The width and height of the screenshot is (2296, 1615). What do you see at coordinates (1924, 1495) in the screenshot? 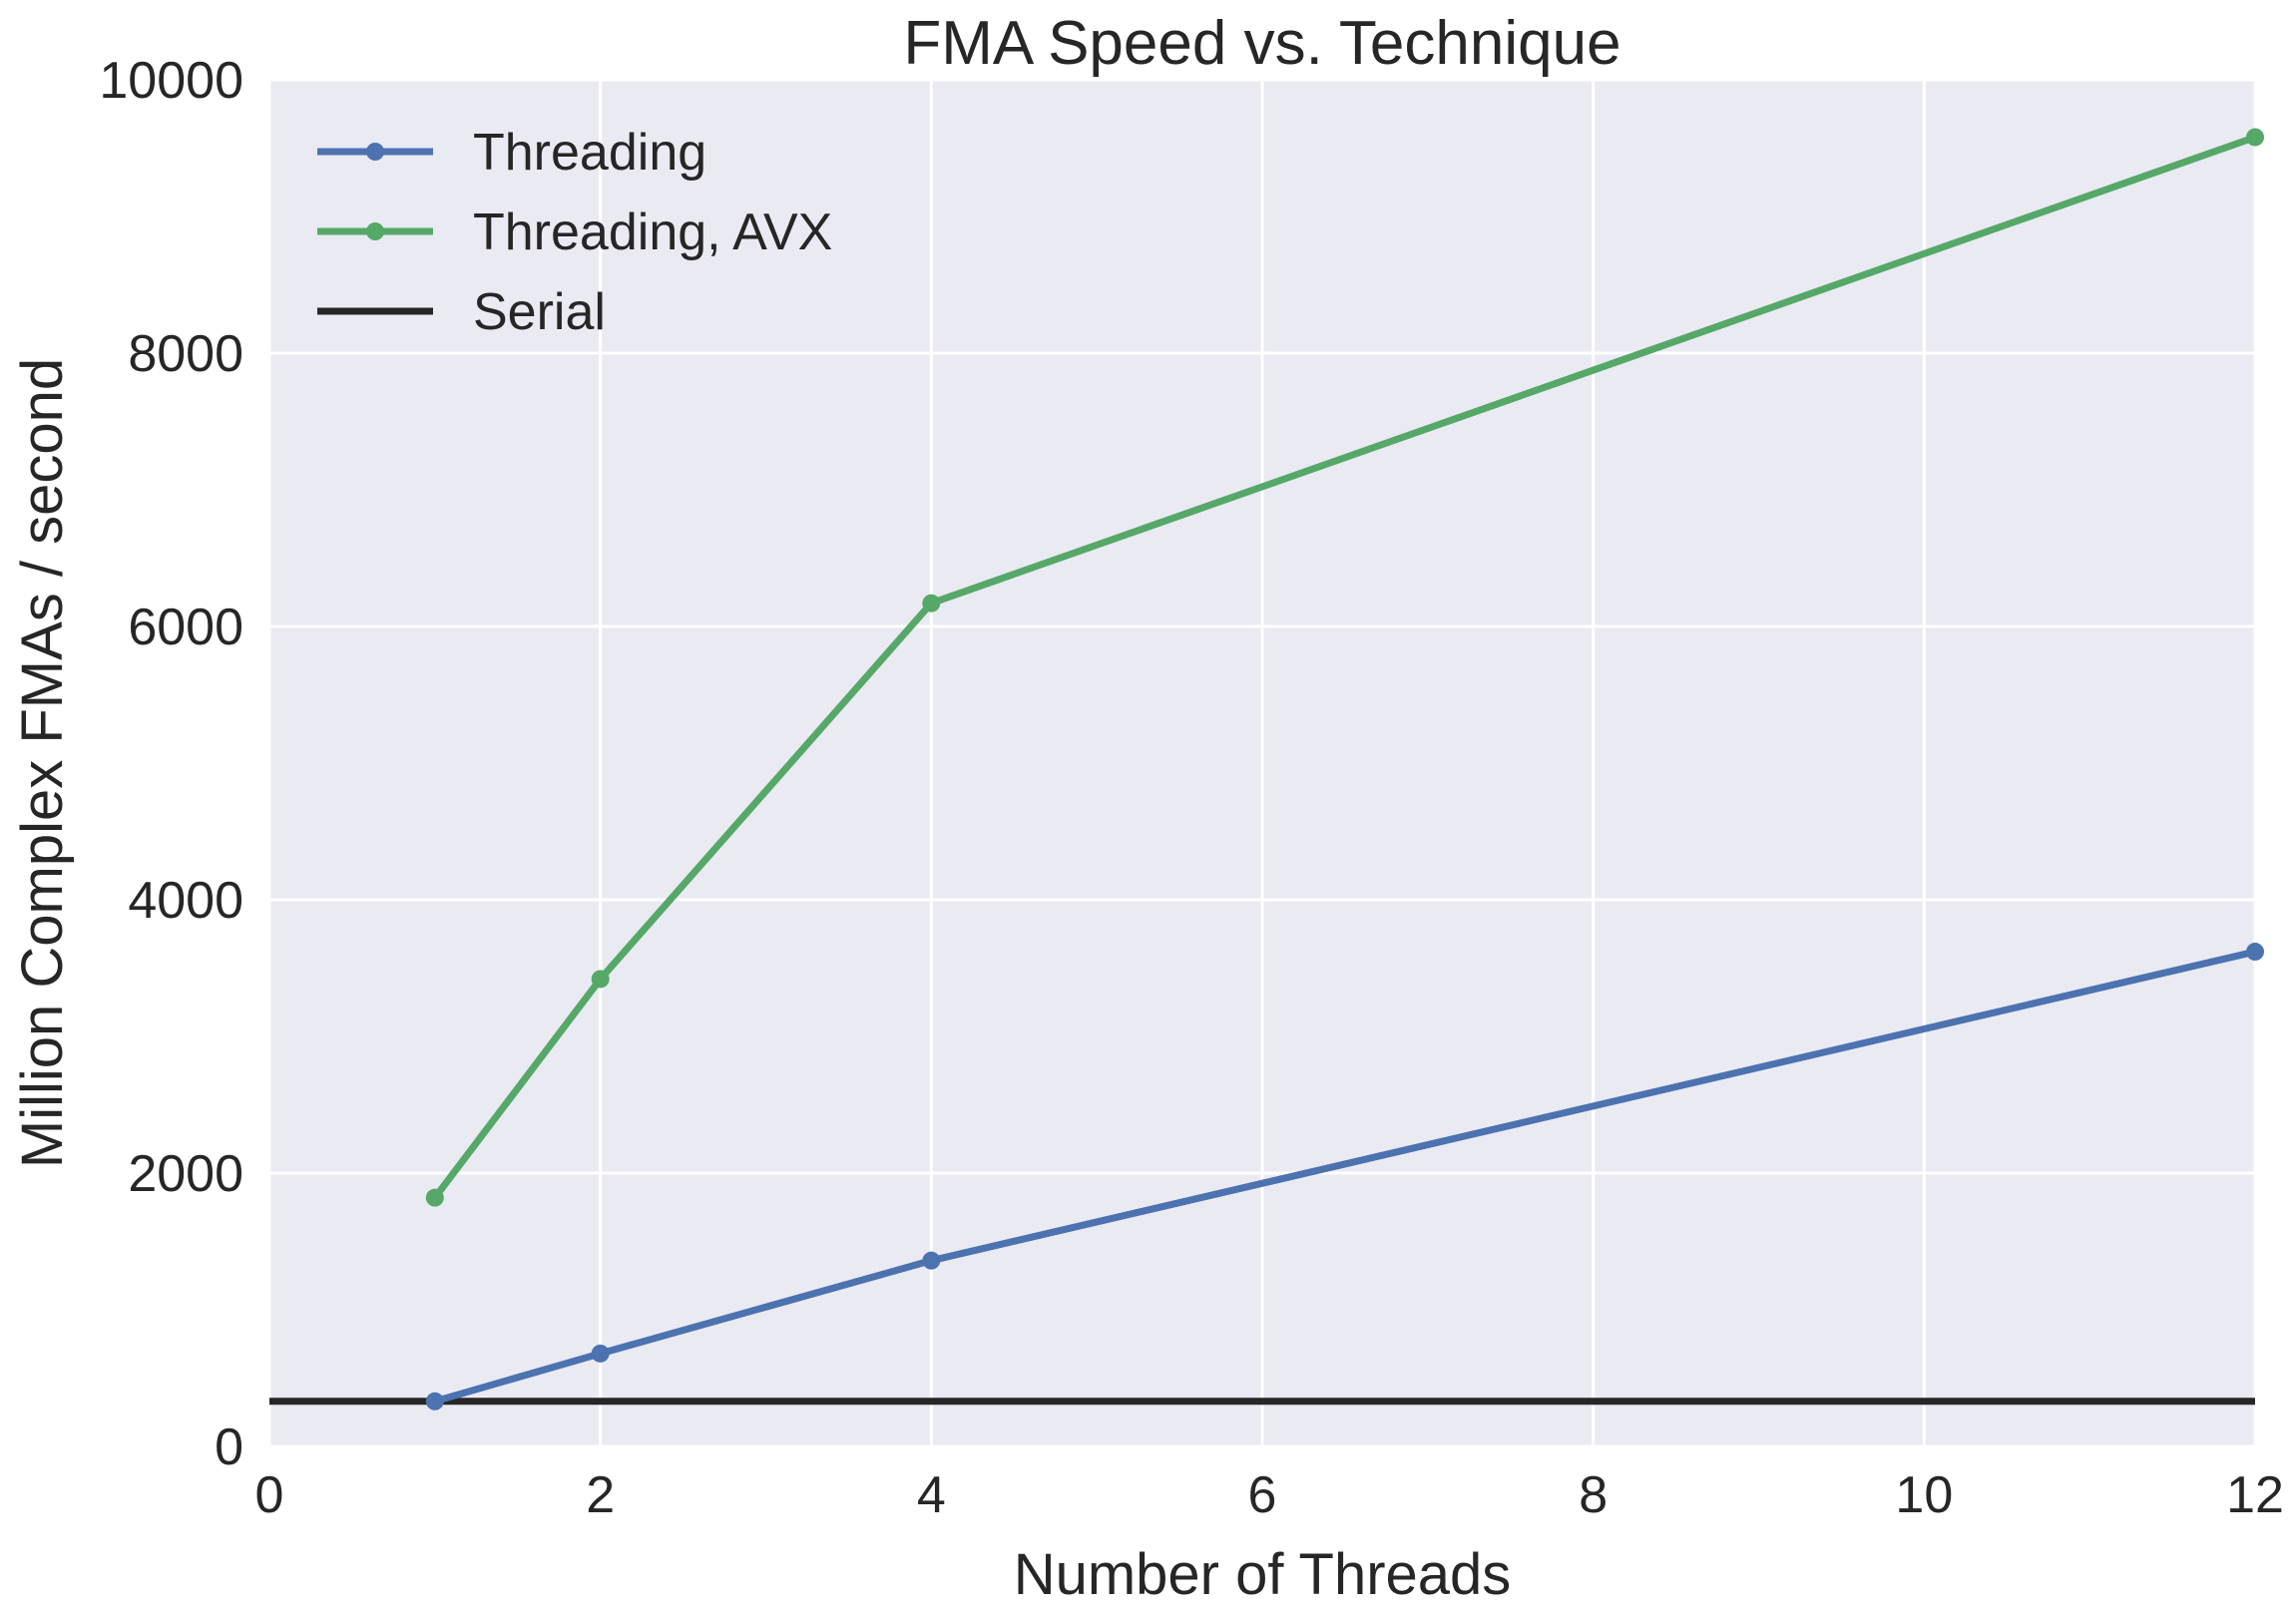
I see `x-tick-label: 10` at bounding box center [1924, 1495].